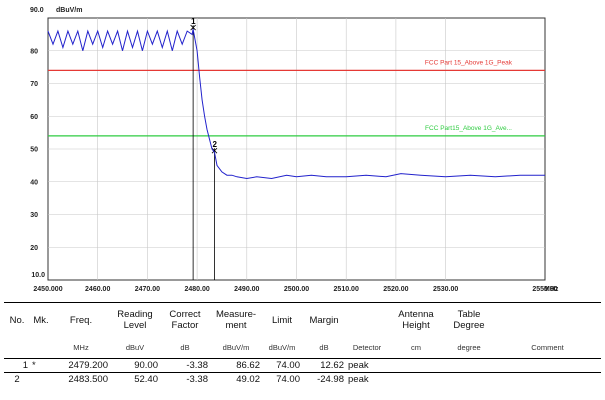  I want to click on y-unit-label: dBuV/m, so click(69, 10).